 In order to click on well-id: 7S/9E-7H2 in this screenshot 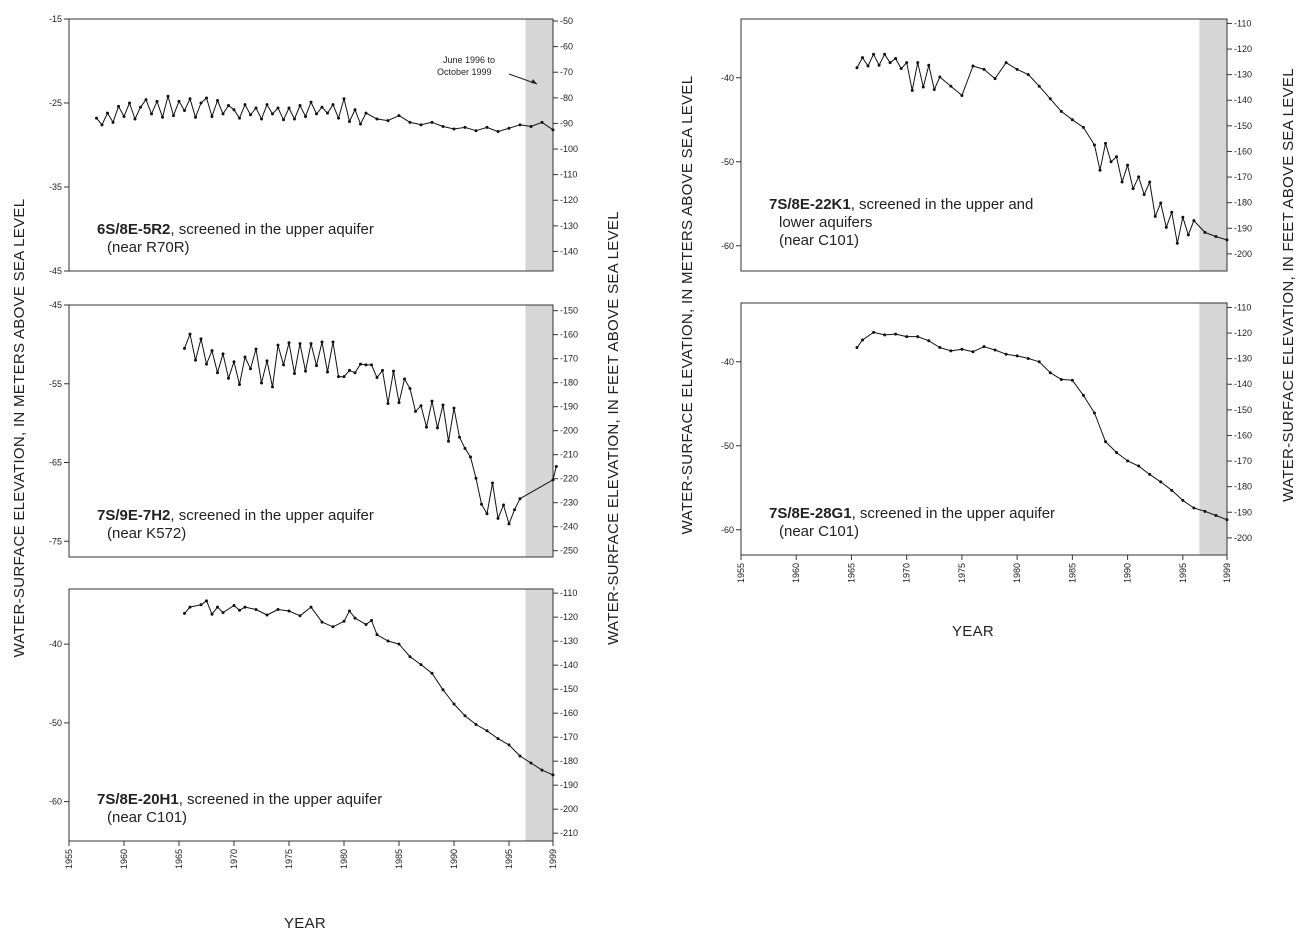, I will do `click(133, 515)`.